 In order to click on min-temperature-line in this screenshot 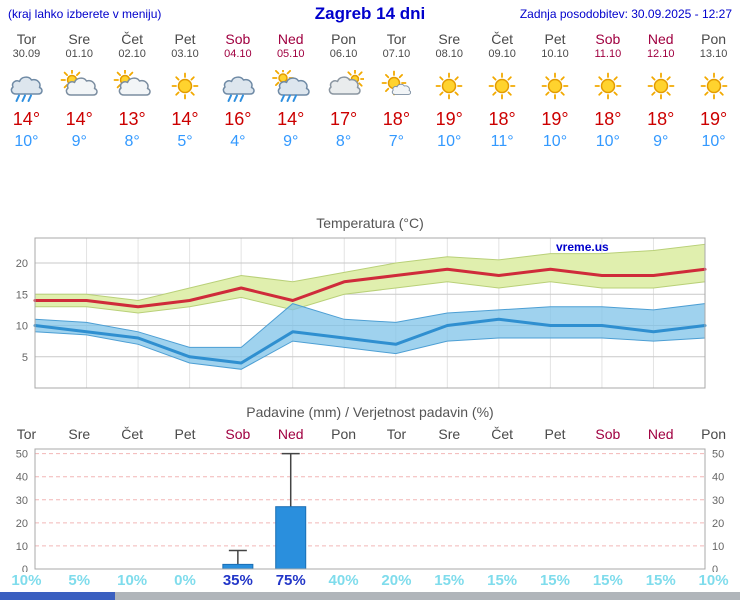, I will do `click(370, 341)`.